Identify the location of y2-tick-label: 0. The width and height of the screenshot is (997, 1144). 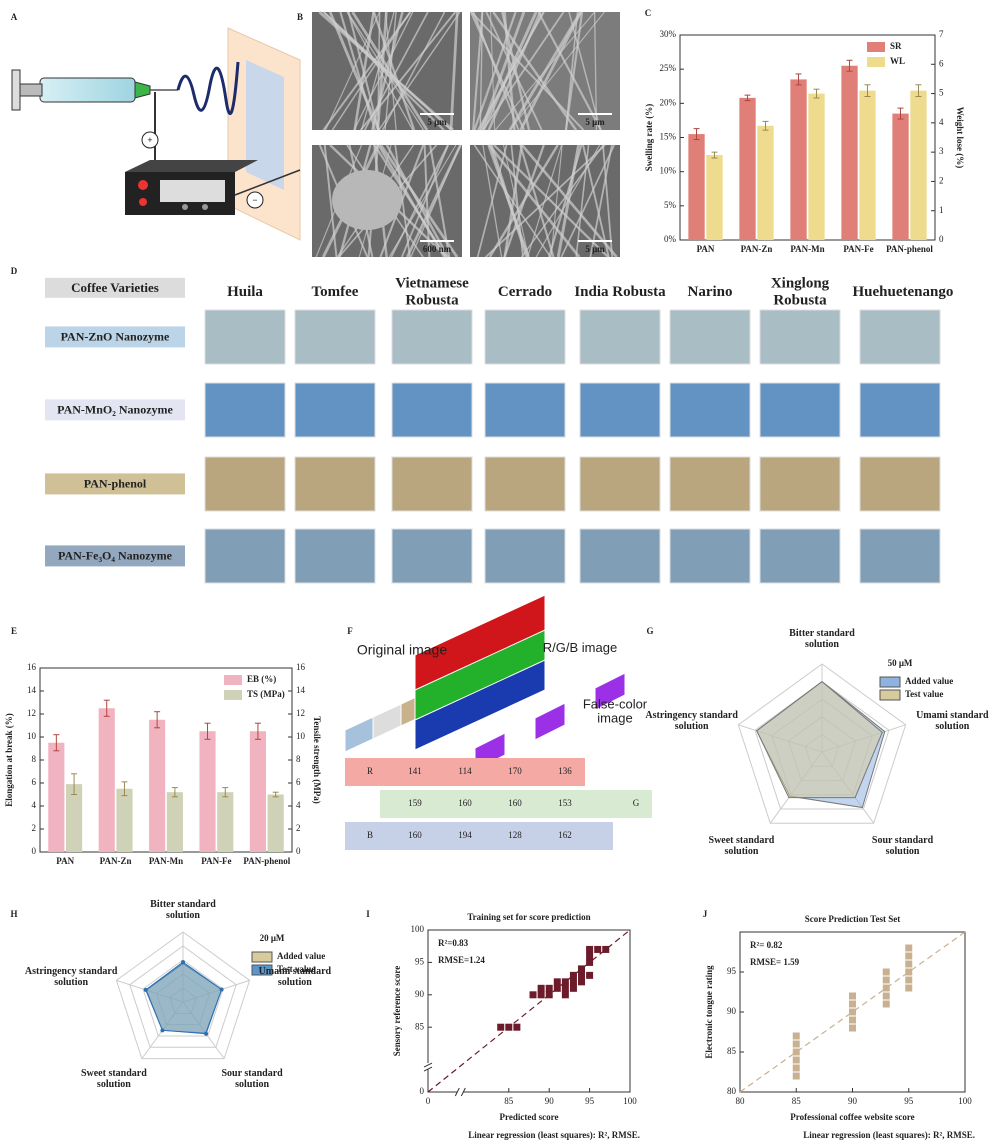
(298, 851).